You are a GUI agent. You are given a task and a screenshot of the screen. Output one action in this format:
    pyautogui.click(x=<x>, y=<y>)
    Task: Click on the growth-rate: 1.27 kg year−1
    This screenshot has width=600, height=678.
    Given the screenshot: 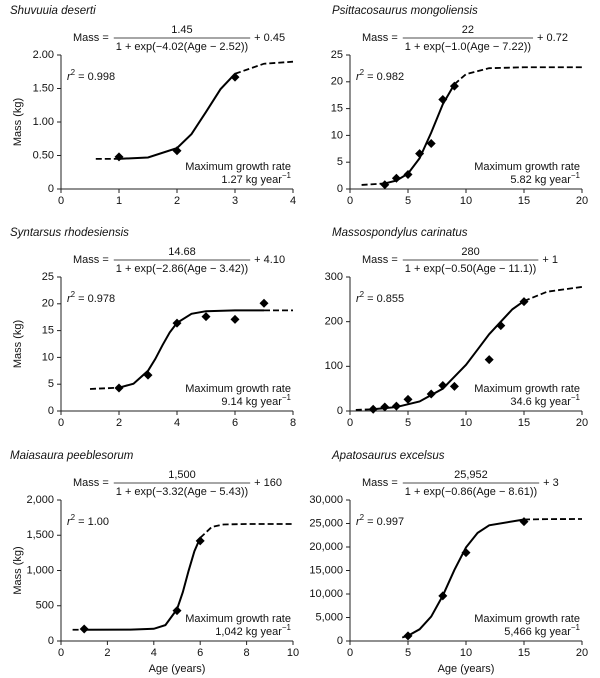 What is the action you would take?
    pyautogui.click(x=256, y=178)
    